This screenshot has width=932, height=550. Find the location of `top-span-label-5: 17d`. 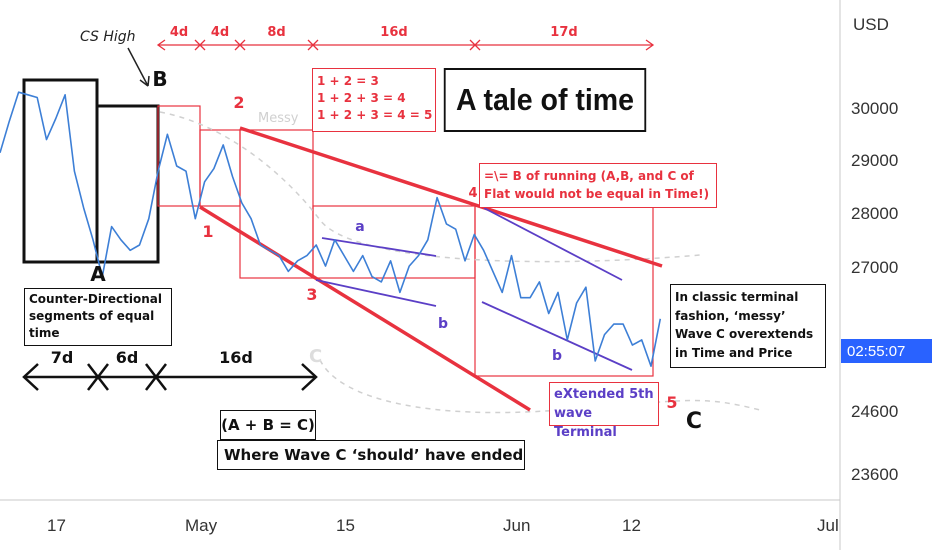

top-span-label-5: 17d is located at coordinates (563, 32).